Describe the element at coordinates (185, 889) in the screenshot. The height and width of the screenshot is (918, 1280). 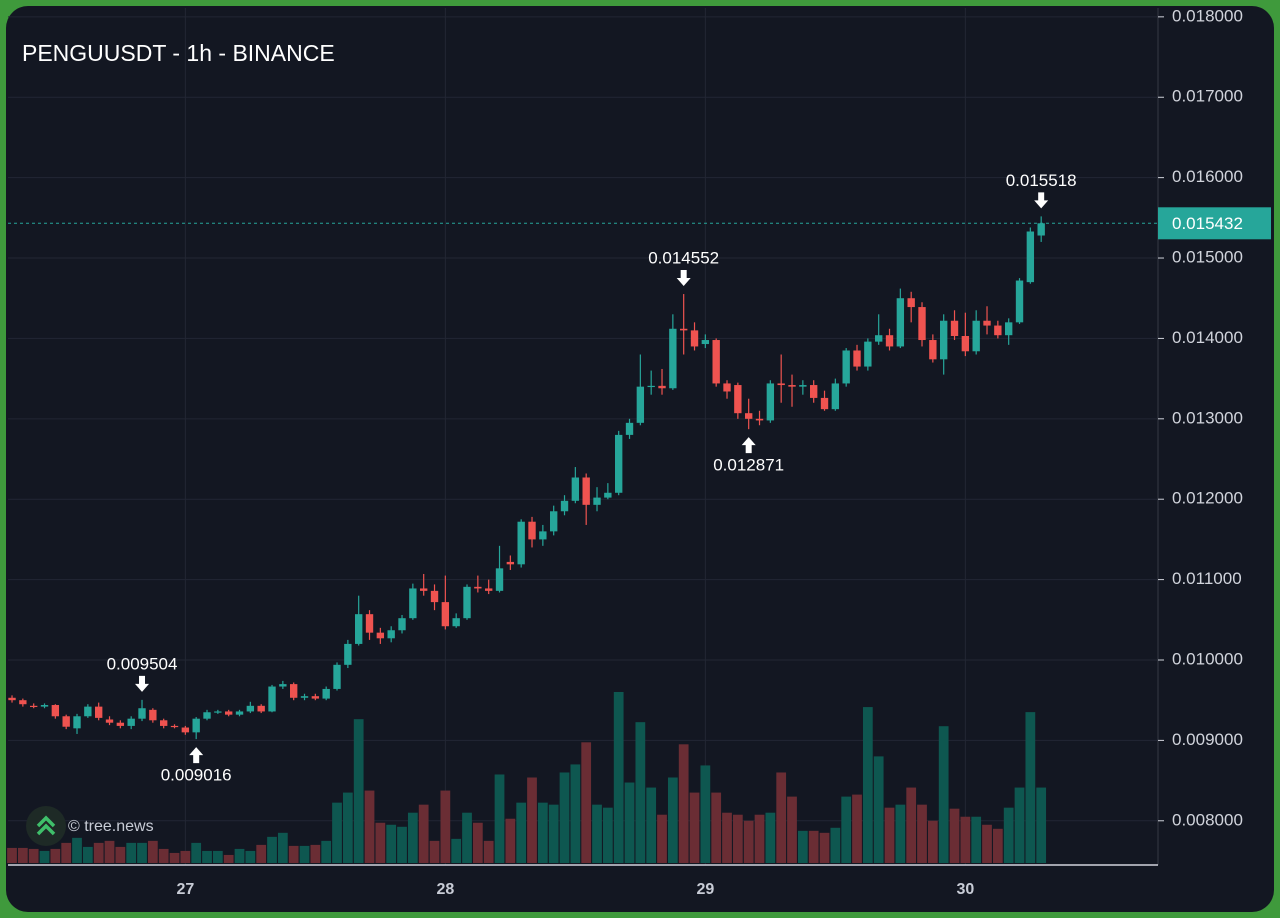
I see `x-tick-label: 27` at that location.